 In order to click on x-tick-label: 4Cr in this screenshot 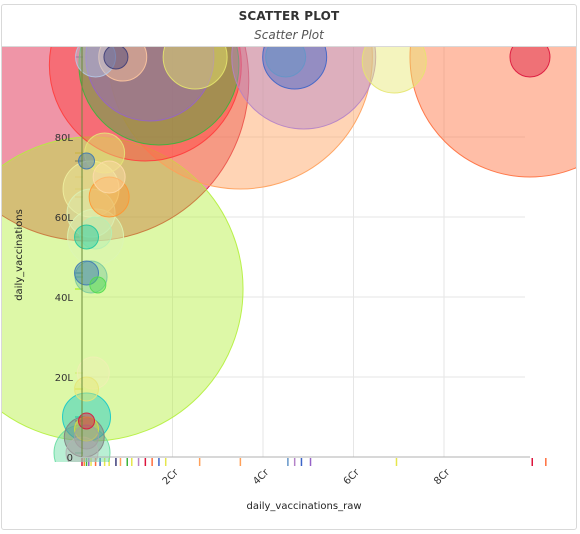, I will do `click(261, 477)`.